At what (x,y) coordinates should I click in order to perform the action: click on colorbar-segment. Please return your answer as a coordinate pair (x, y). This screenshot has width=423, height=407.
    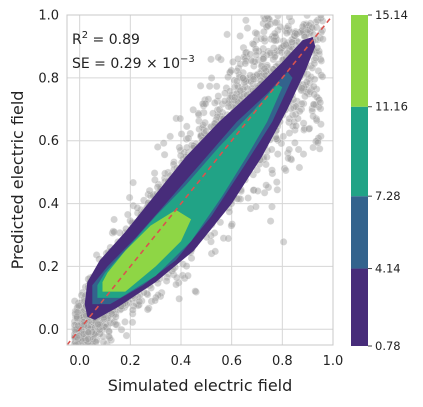
    Looking at the image, I should click on (359, 61).